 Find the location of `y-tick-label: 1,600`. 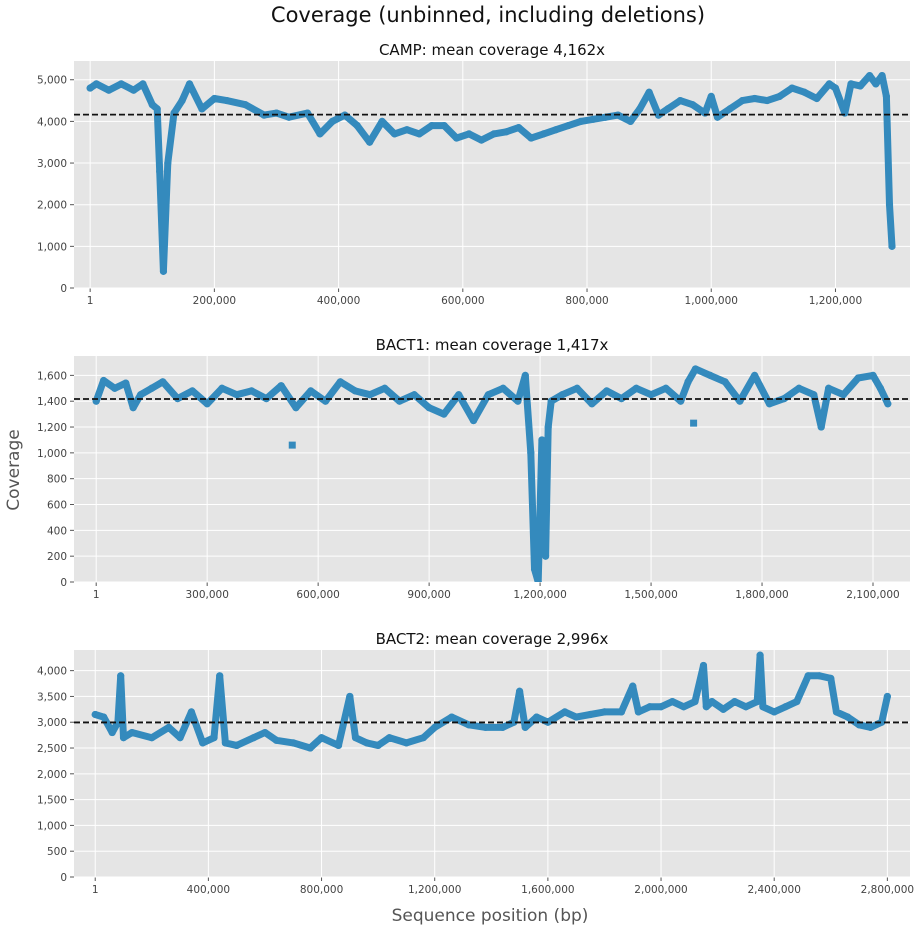

y-tick-label: 1,600 is located at coordinates (52, 376).